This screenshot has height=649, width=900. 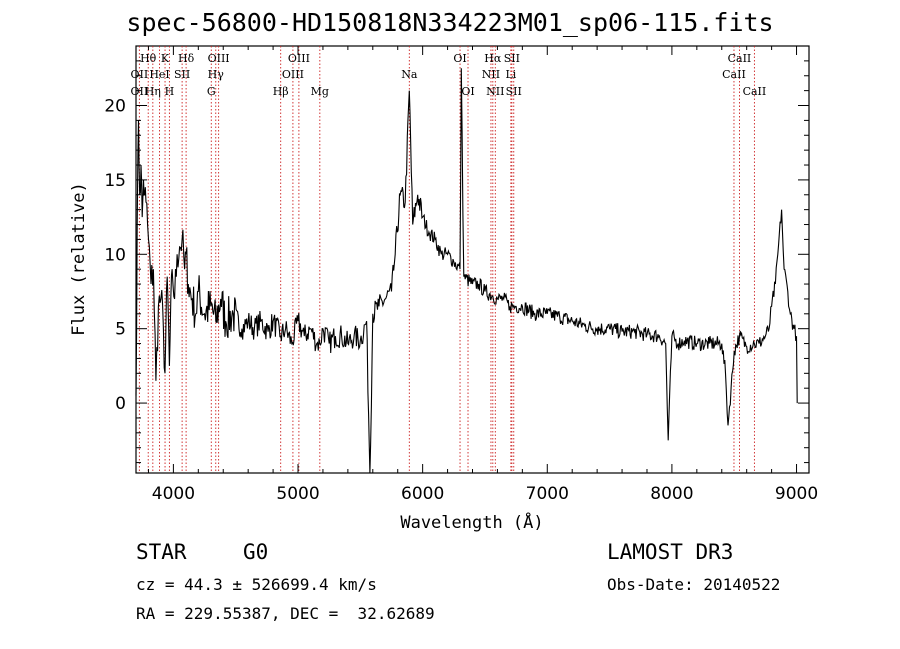 I want to click on x-tick-label: 9000, so click(x=796, y=494).